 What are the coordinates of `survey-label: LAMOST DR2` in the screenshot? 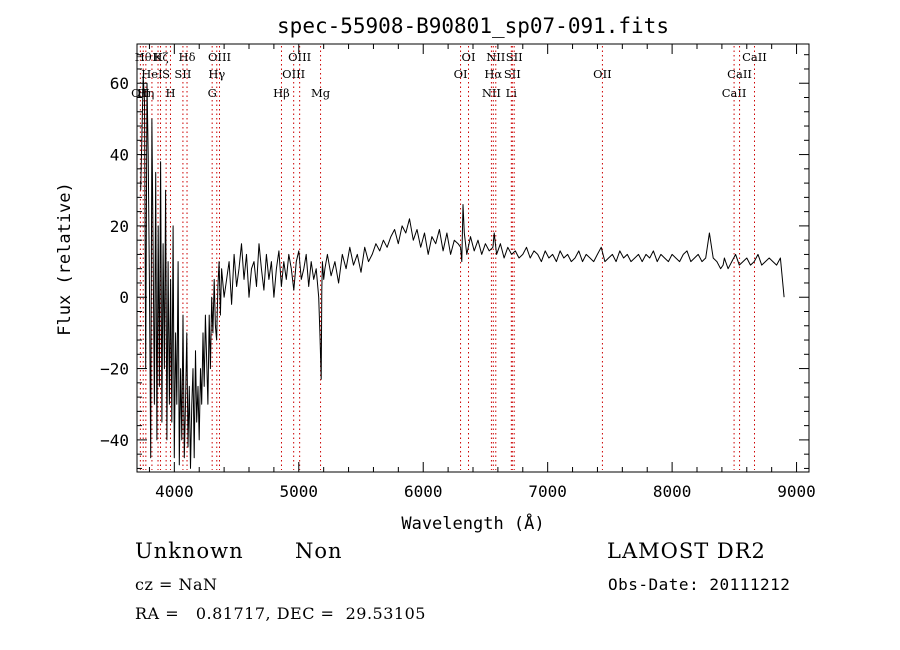 It's located at (686, 551).